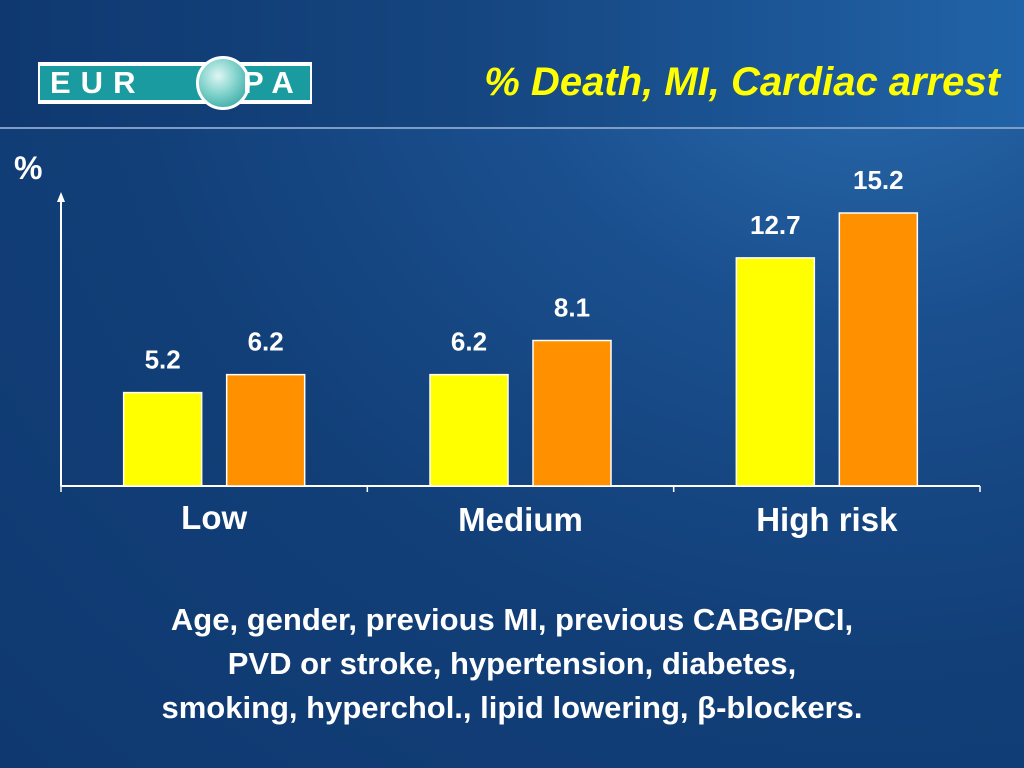 This screenshot has height=768, width=1024. I want to click on europa-logo: EUR PA, so click(175, 83).